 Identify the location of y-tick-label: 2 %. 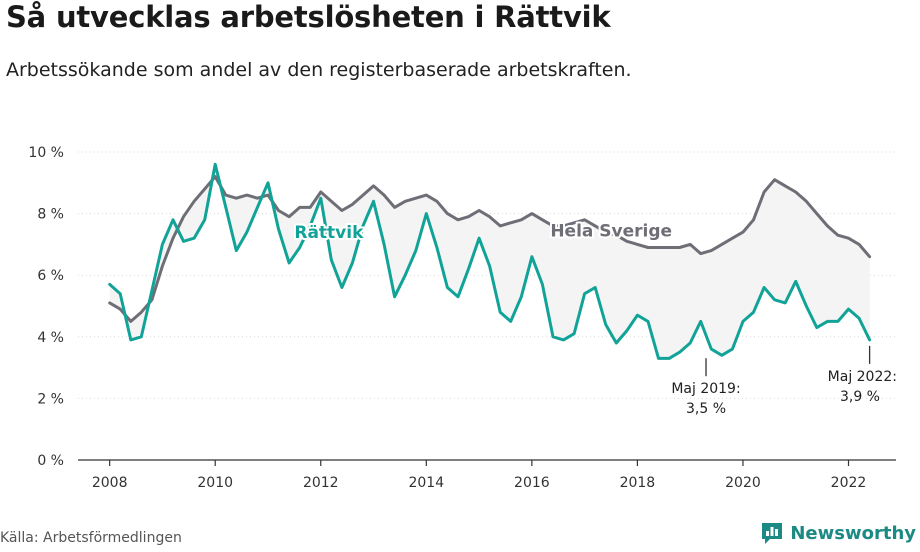
(50, 399).